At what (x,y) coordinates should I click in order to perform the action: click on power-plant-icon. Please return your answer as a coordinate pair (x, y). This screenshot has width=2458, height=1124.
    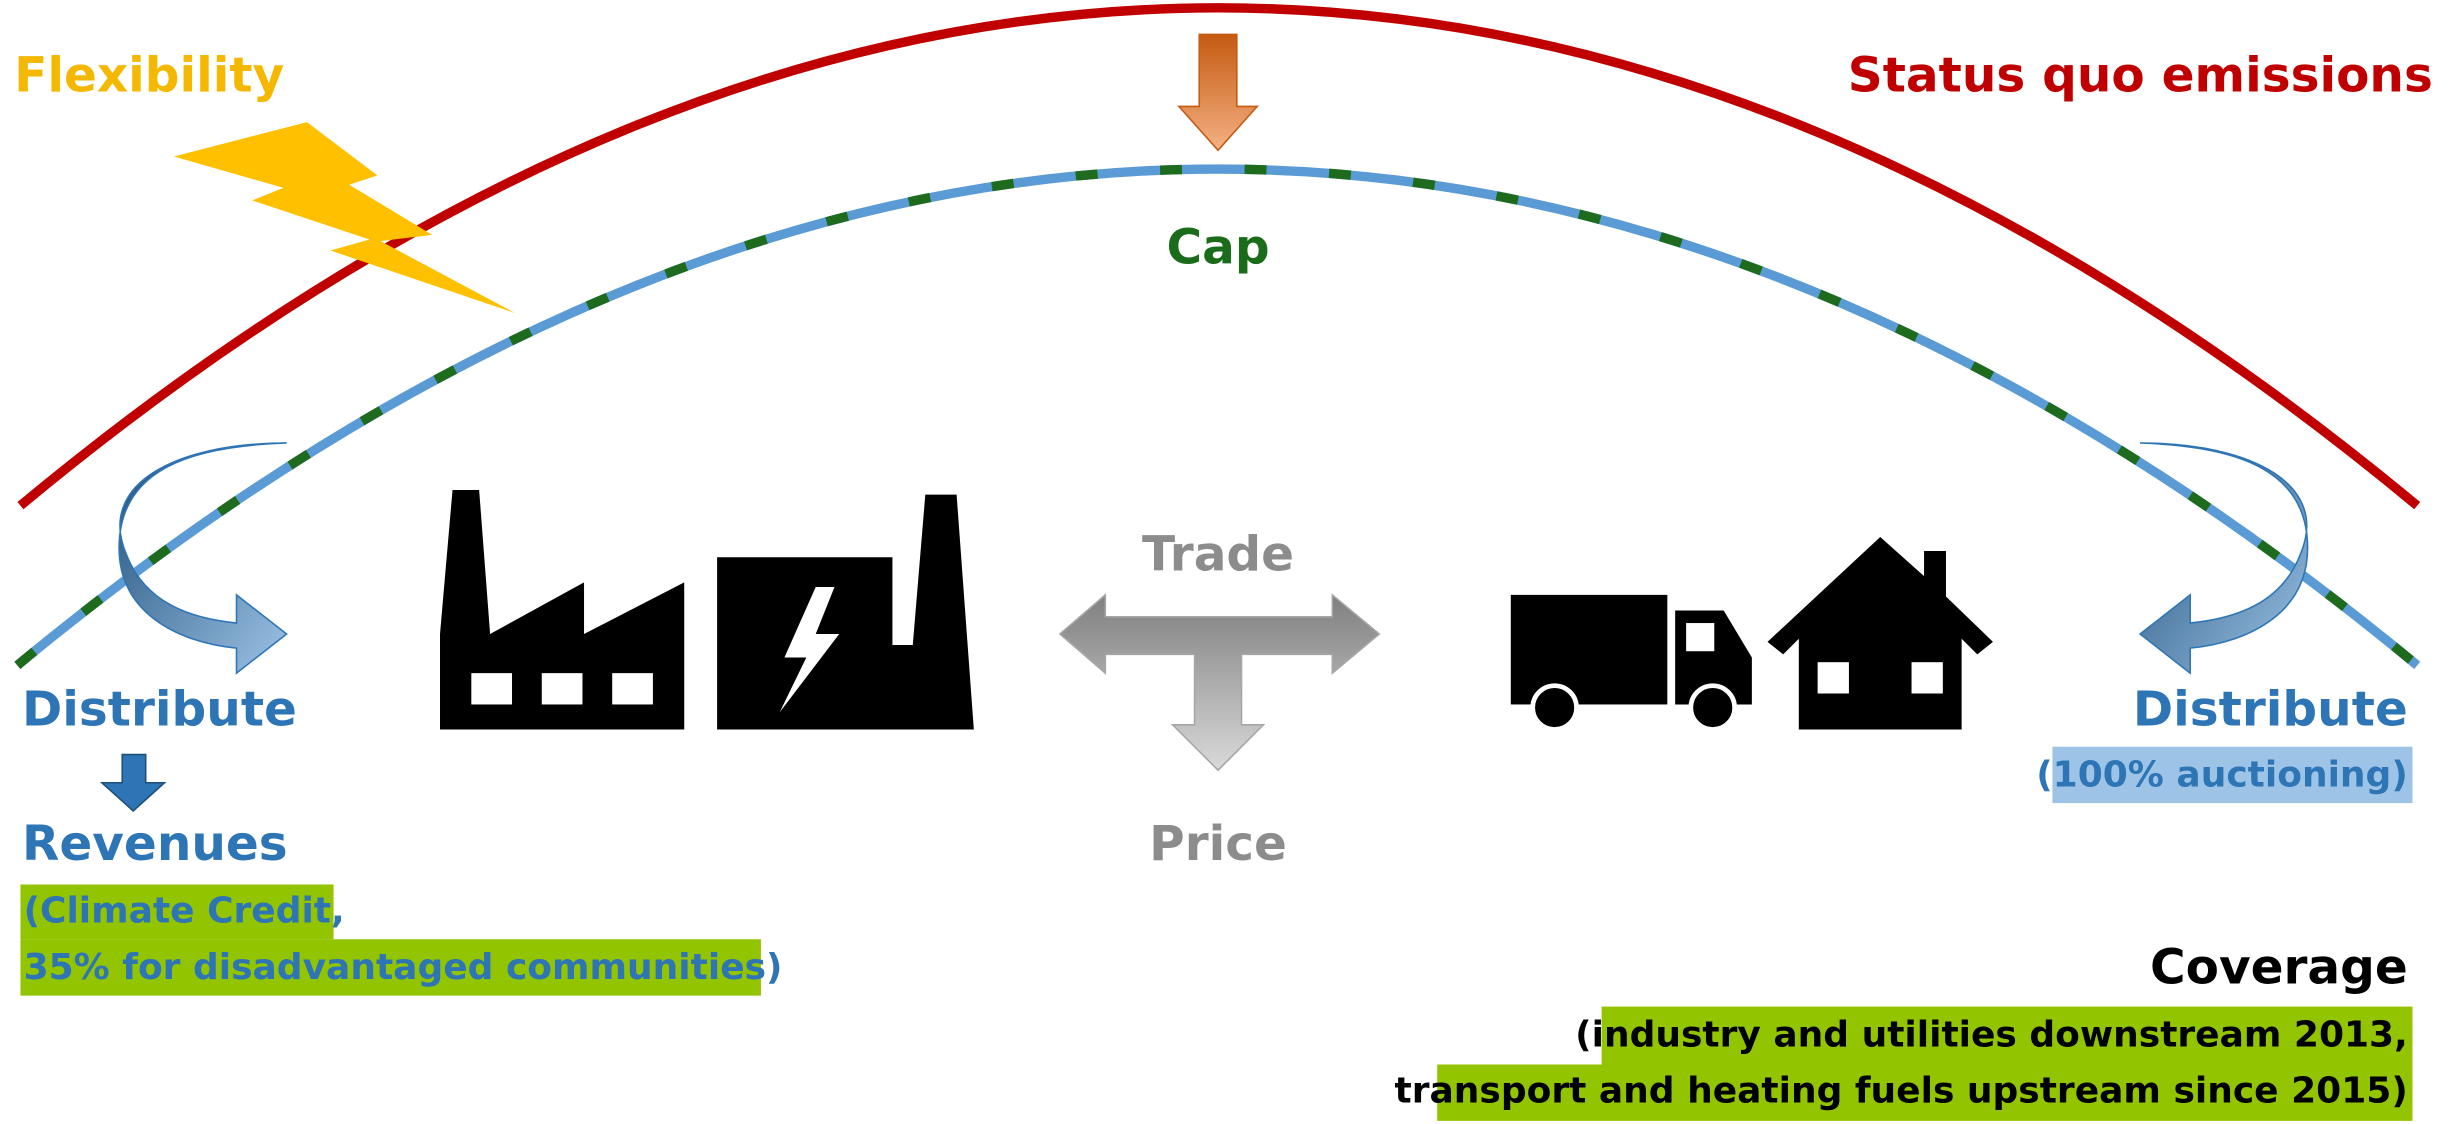
    Looking at the image, I should click on (845, 612).